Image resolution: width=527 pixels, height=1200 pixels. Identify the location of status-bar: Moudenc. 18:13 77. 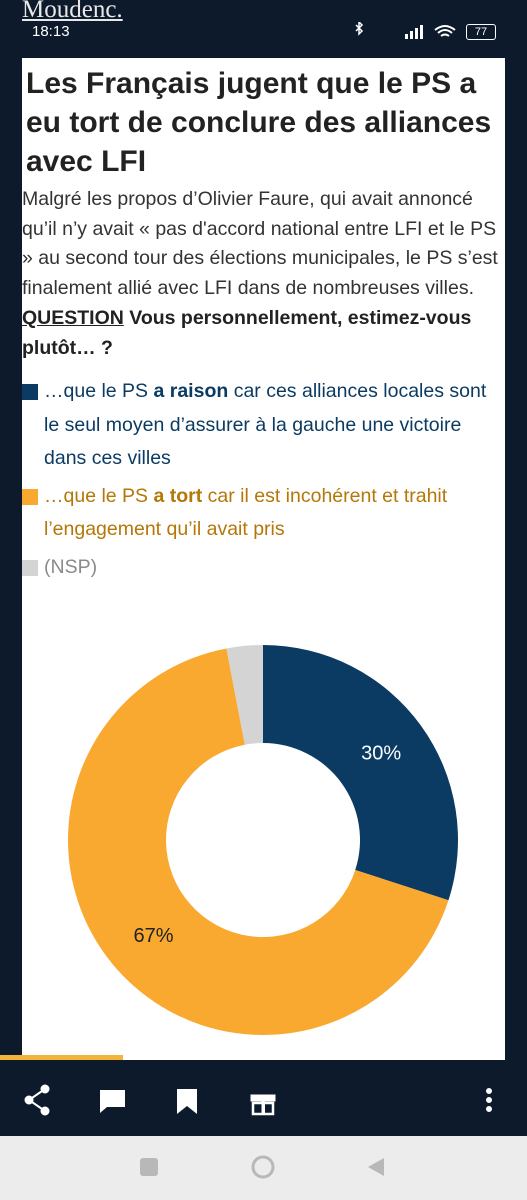
(263, 24).